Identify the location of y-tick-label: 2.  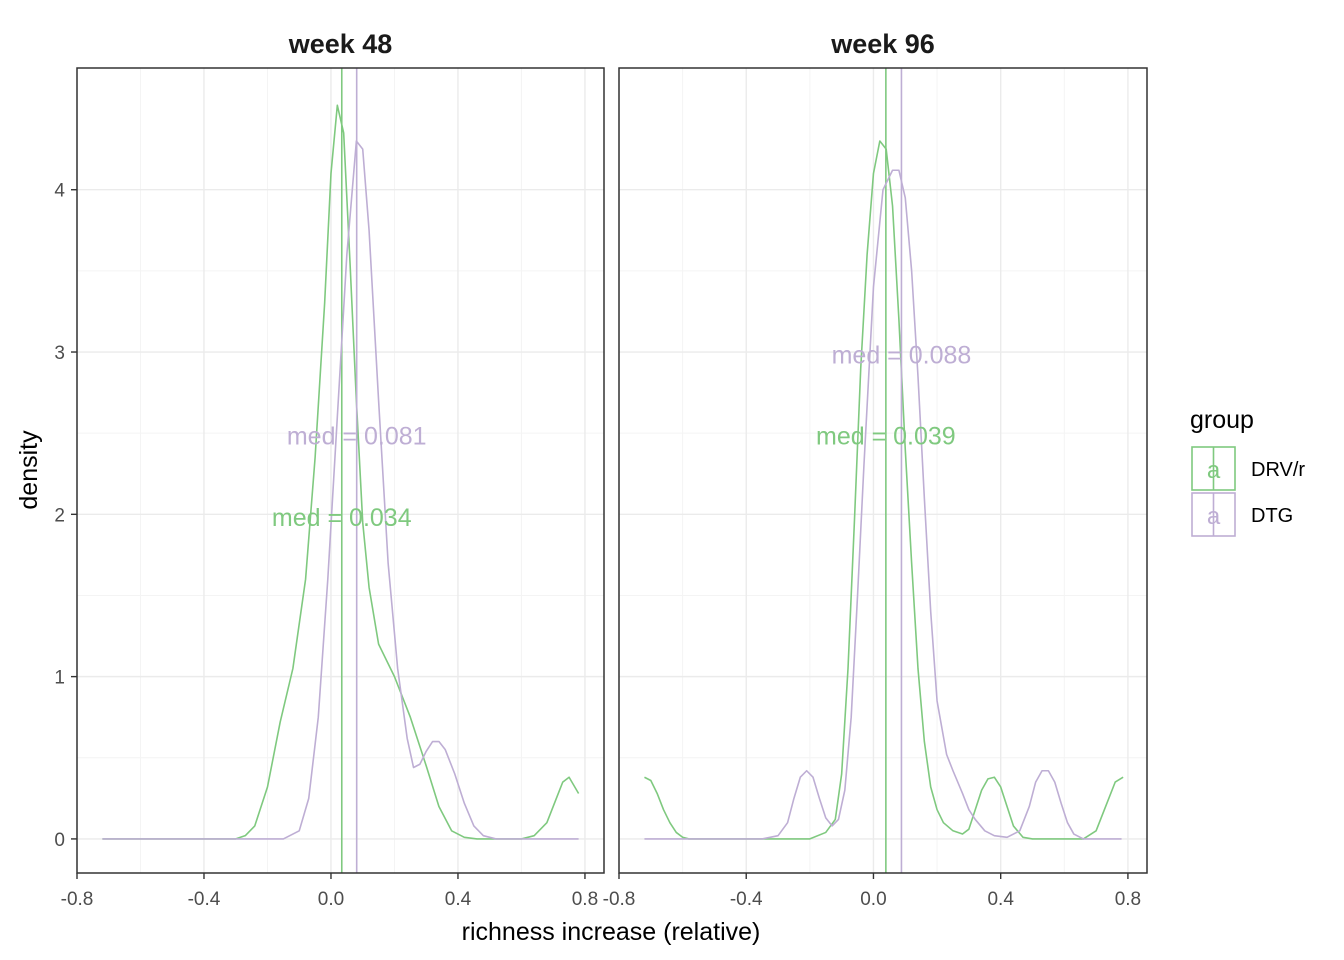
(59, 515).